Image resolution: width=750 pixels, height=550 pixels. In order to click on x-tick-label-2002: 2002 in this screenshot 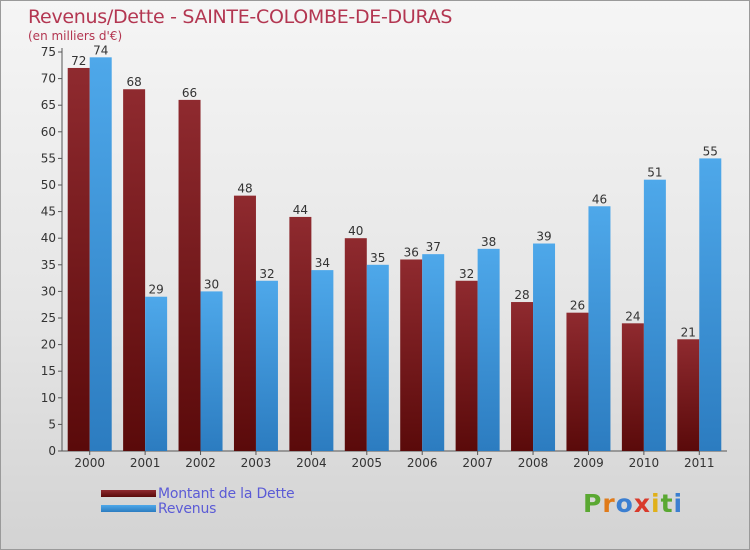, I will do `click(200, 463)`.